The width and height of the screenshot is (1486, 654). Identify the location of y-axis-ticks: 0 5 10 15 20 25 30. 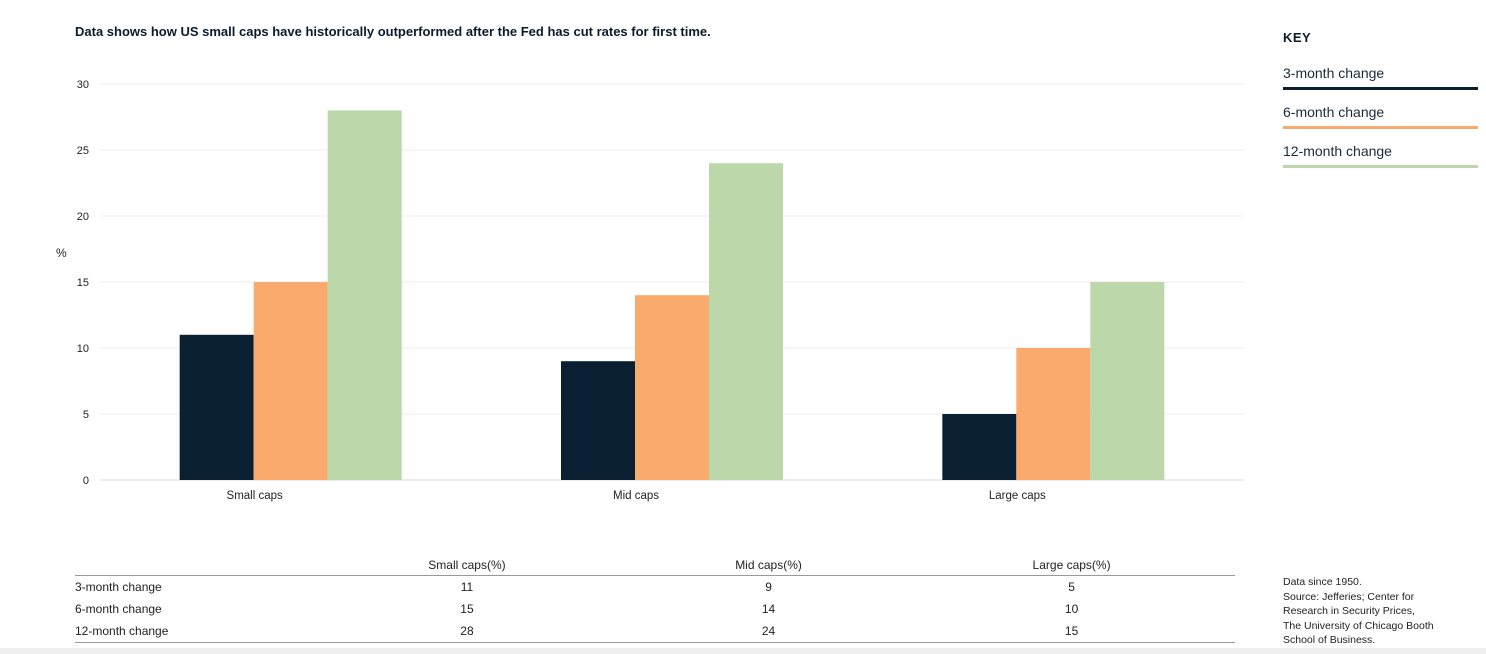
(83, 283).